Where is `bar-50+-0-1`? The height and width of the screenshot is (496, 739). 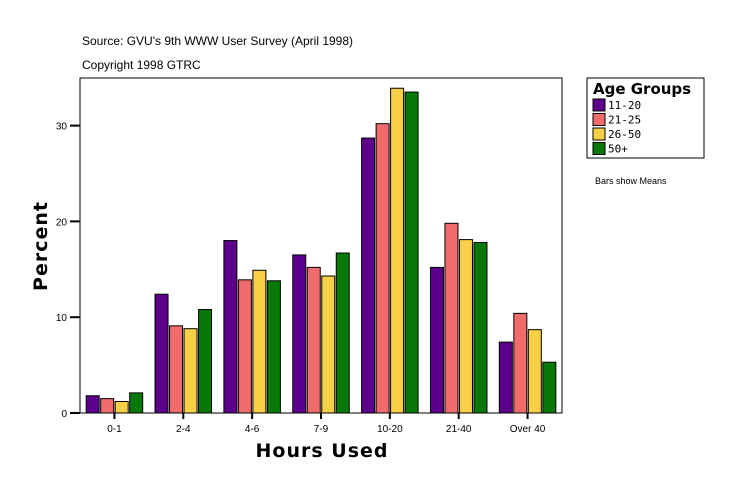 bar-50+-0-1 is located at coordinates (136, 403).